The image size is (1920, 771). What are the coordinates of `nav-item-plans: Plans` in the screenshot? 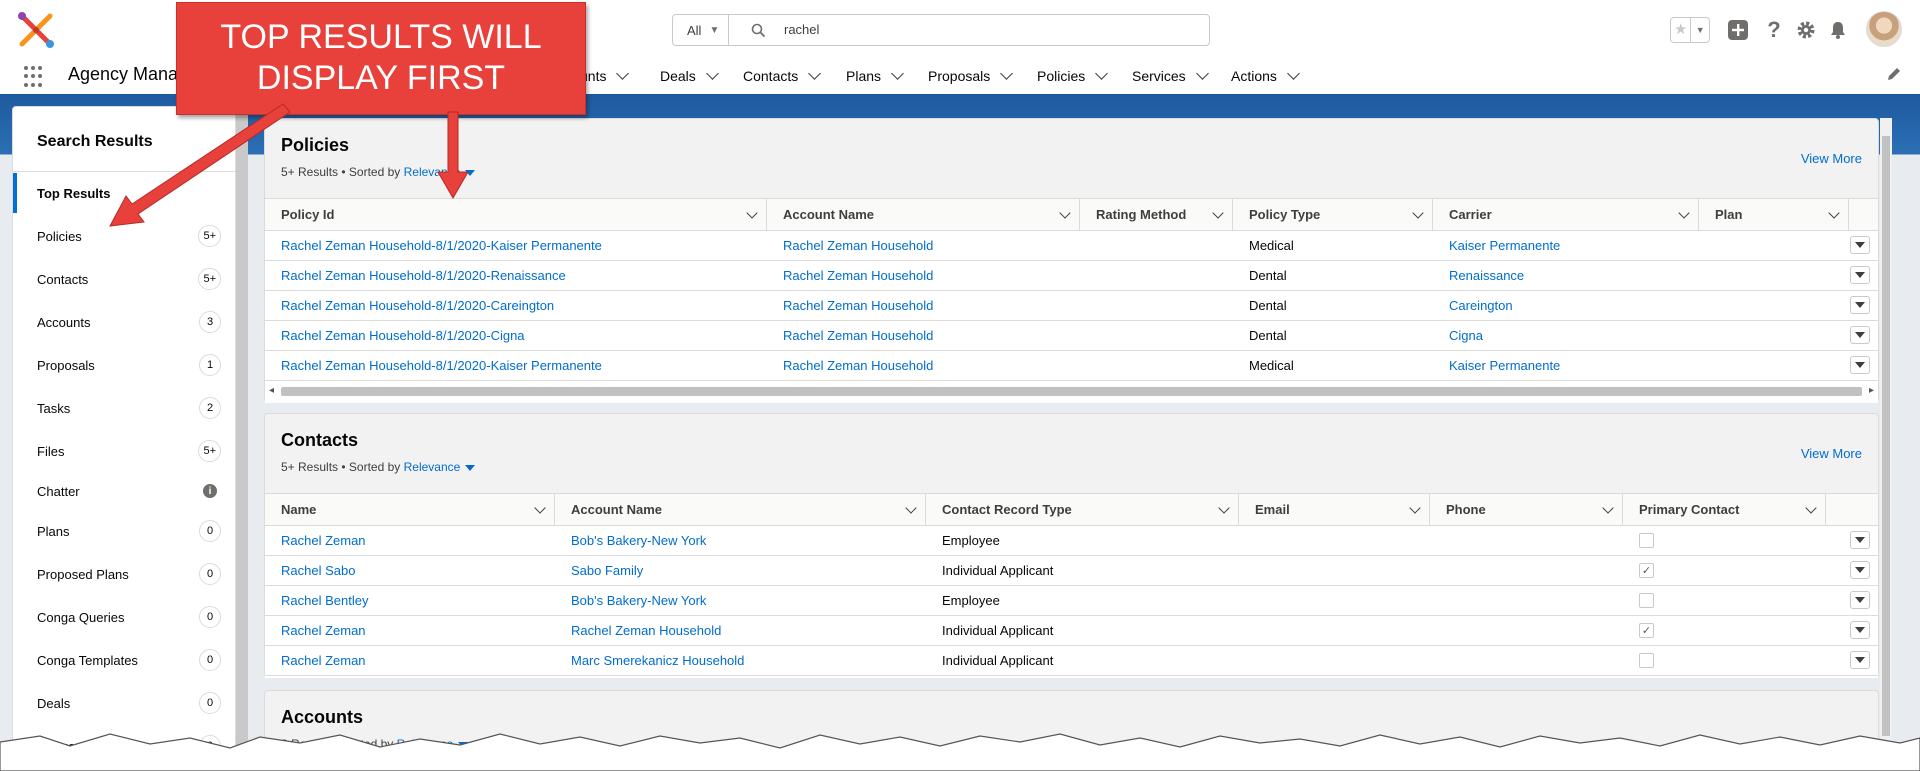 It's located at (875, 76).